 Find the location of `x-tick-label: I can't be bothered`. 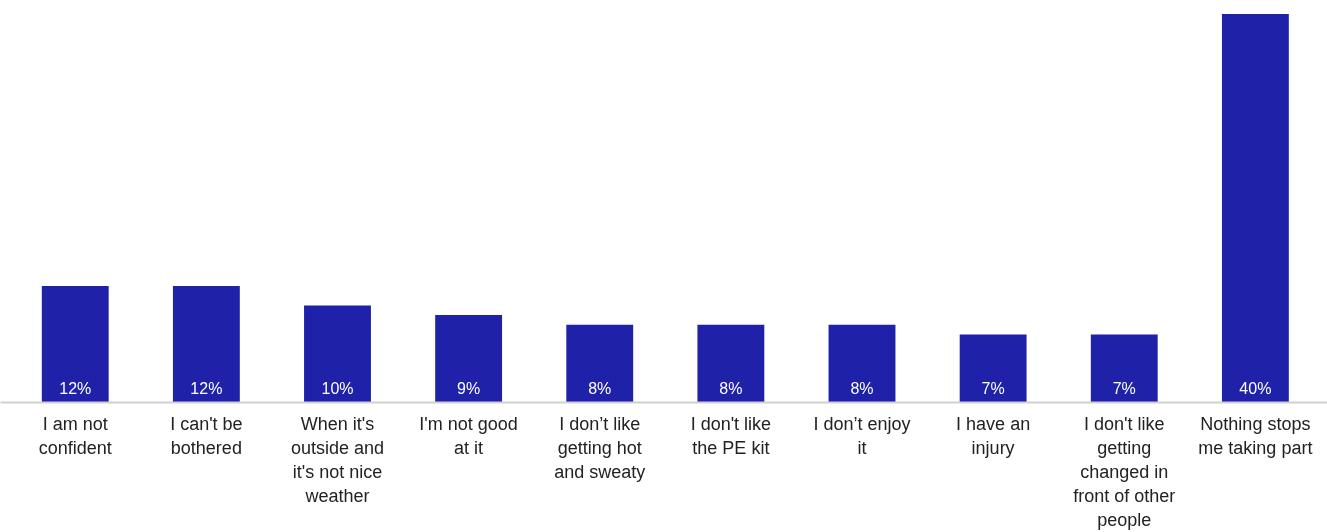

x-tick-label: I can't be bothered is located at coordinates (206, 435).